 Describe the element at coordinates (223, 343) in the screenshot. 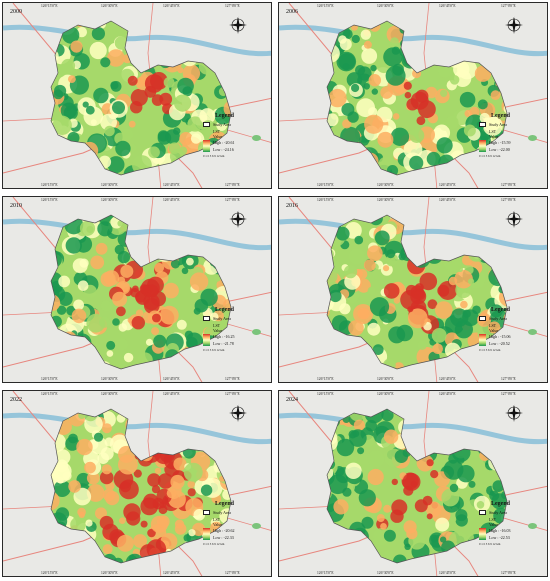

I see `legend-low: Low : -21.78` at that location.